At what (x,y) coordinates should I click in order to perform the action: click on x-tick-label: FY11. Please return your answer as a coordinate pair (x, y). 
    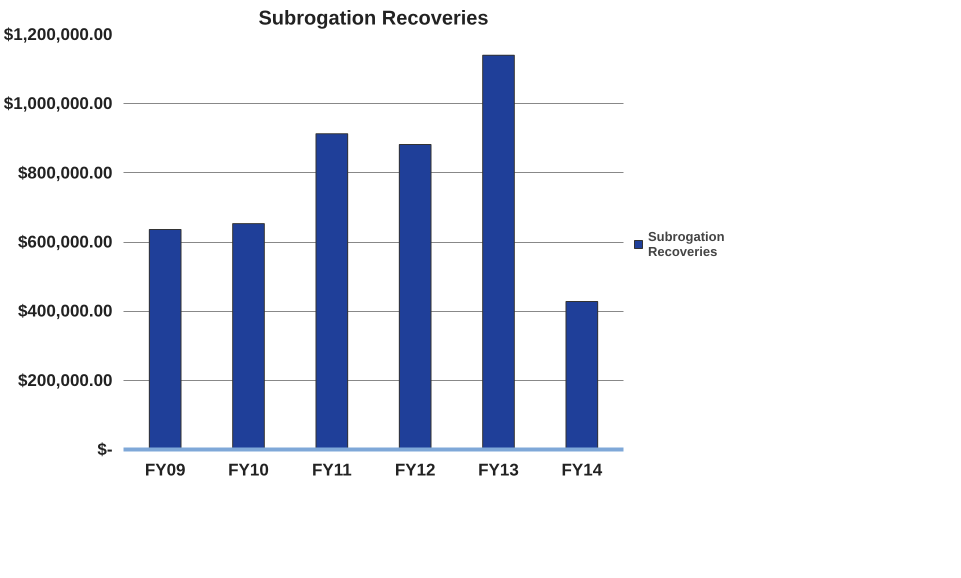
    Looking at the image, I should click on (332, 470).